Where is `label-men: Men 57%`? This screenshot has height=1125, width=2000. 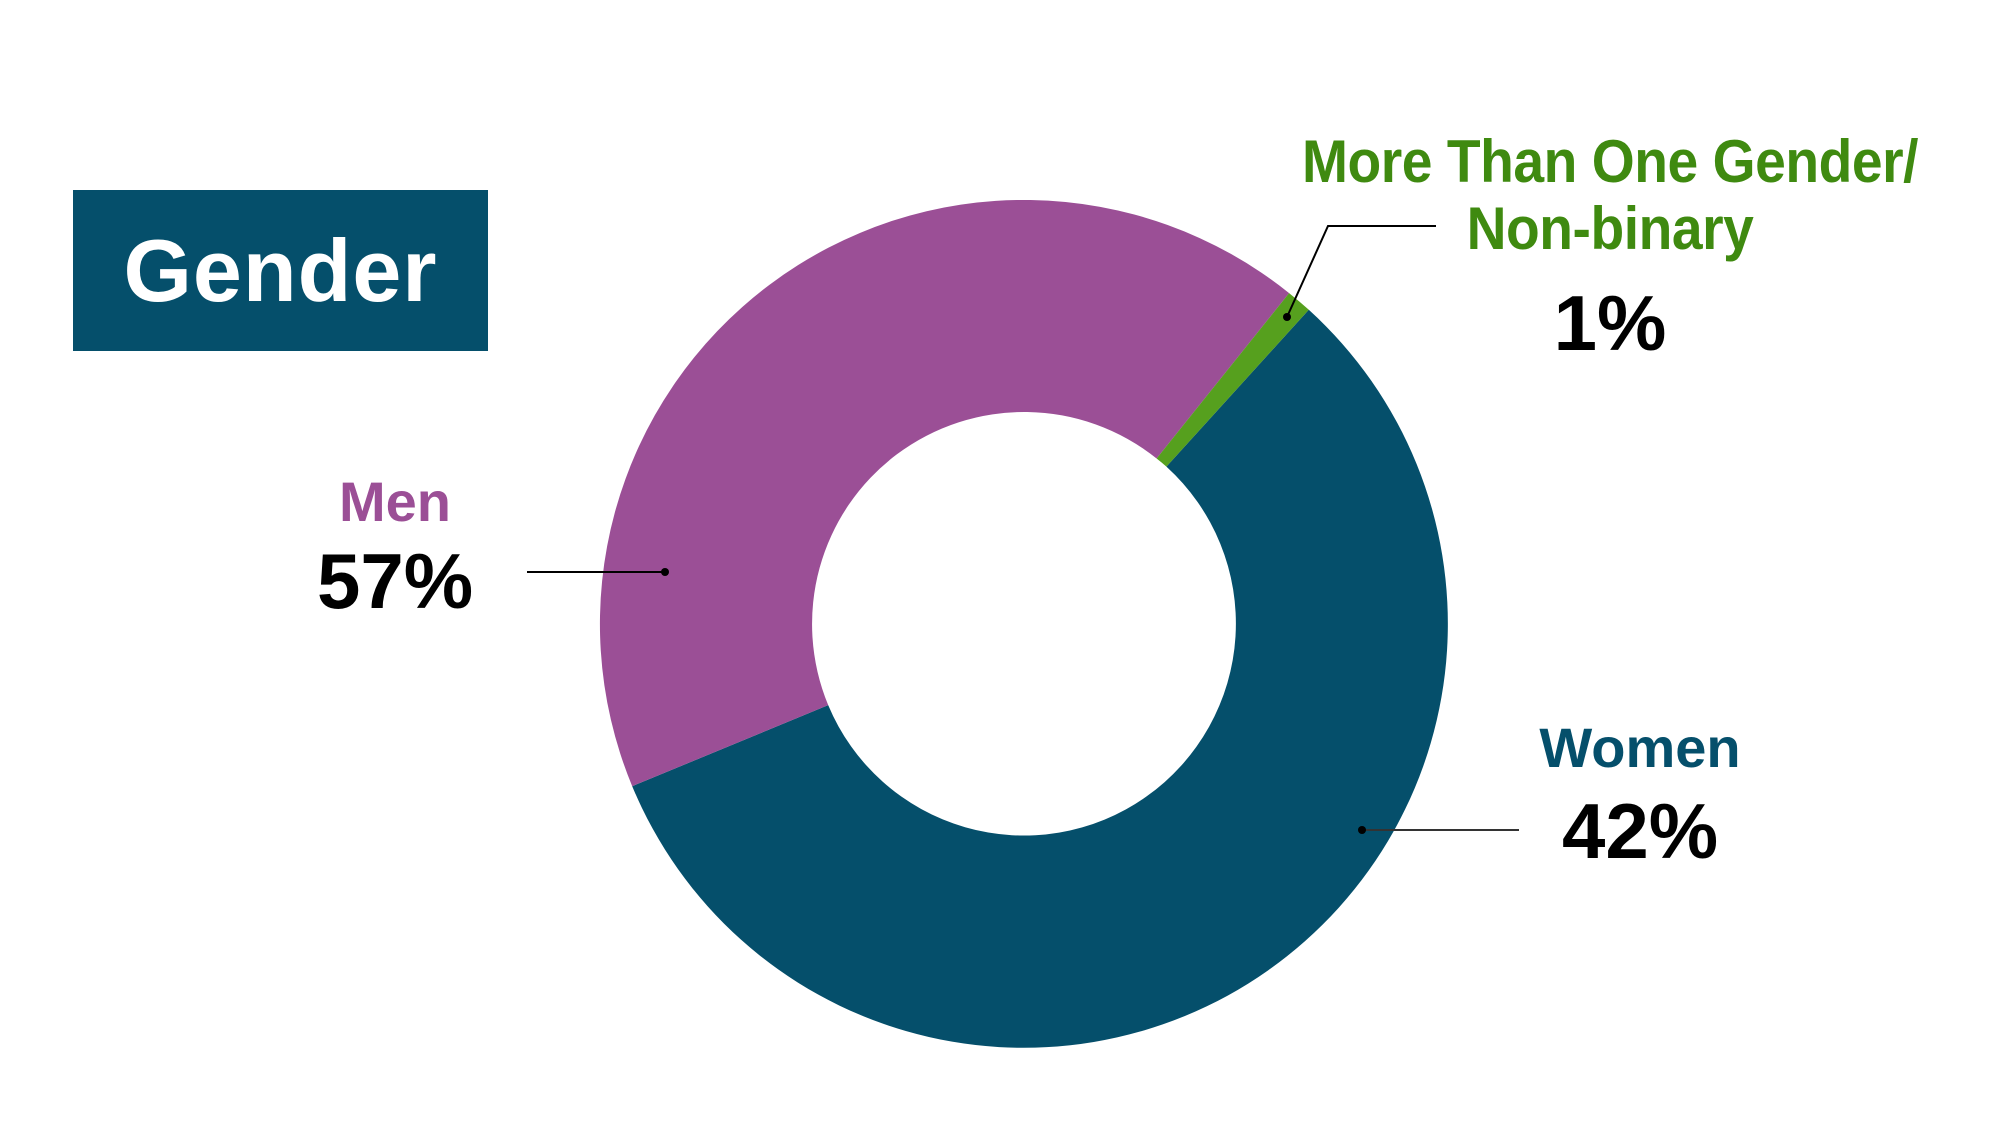 label-men: Men 57% is located at coordinates (395, 547).